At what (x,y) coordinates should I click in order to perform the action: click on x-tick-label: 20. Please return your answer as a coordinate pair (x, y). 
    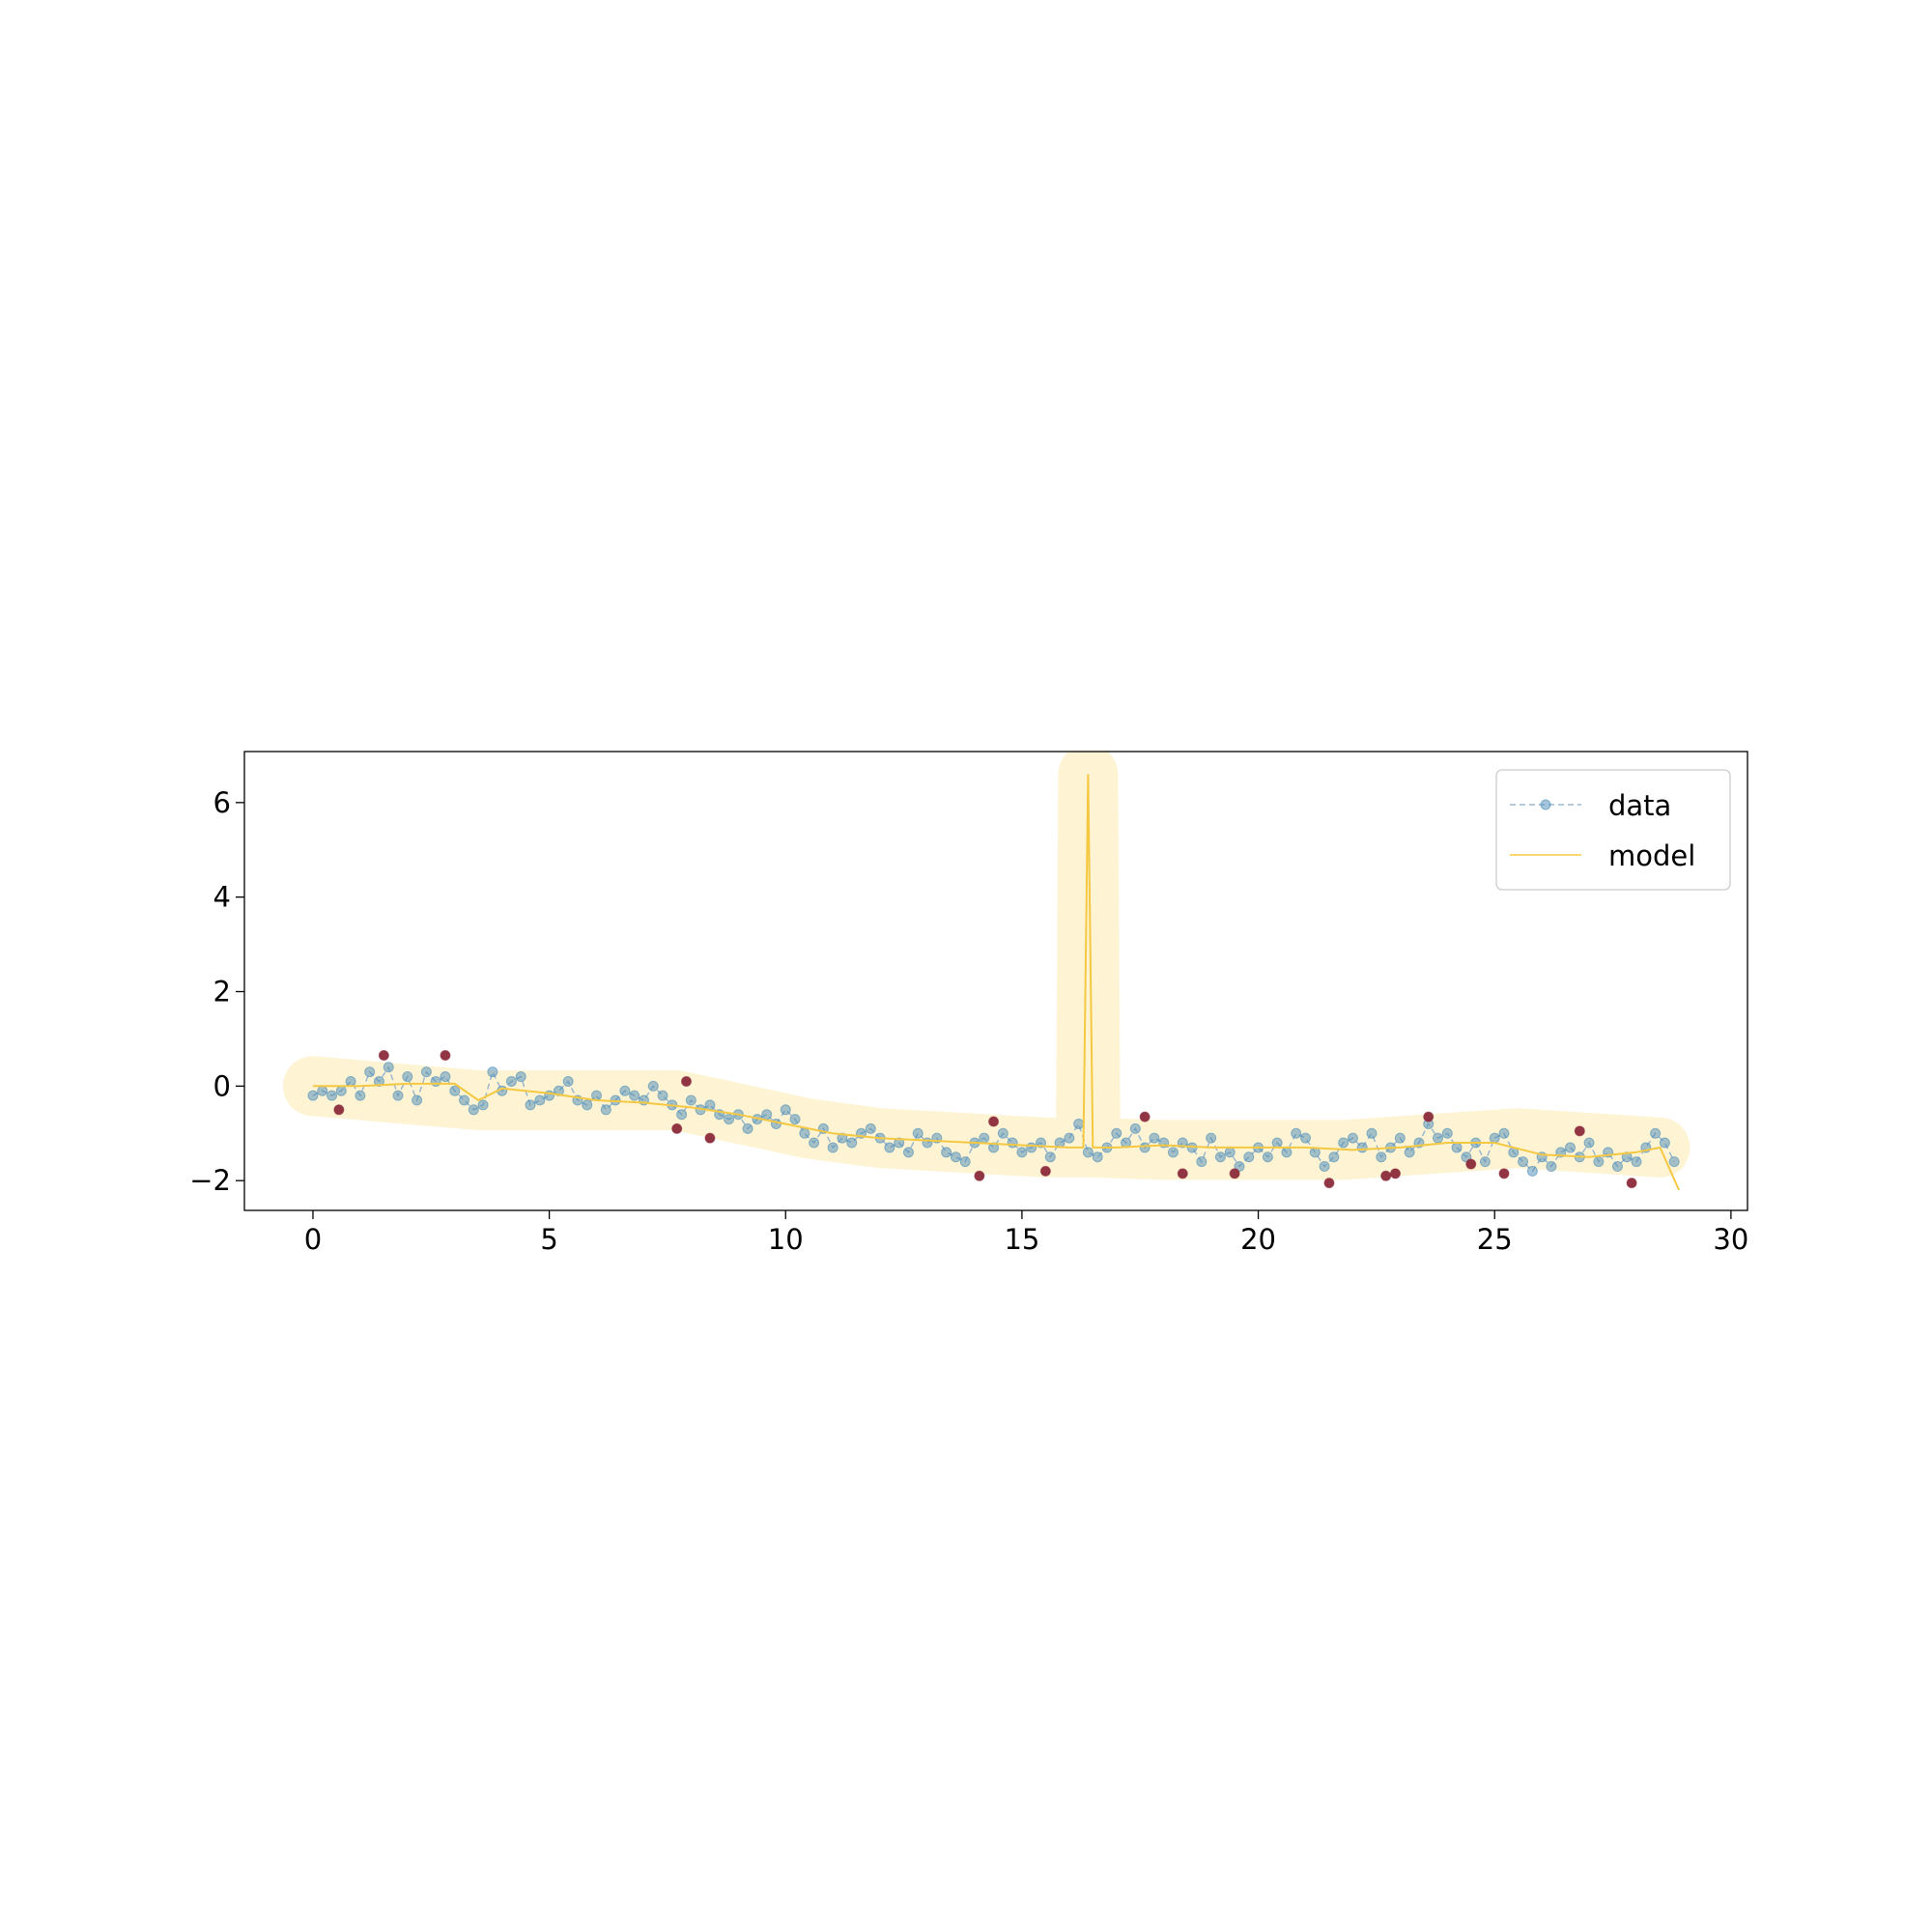
    Looking at the image, I should click on (1258, 1239).